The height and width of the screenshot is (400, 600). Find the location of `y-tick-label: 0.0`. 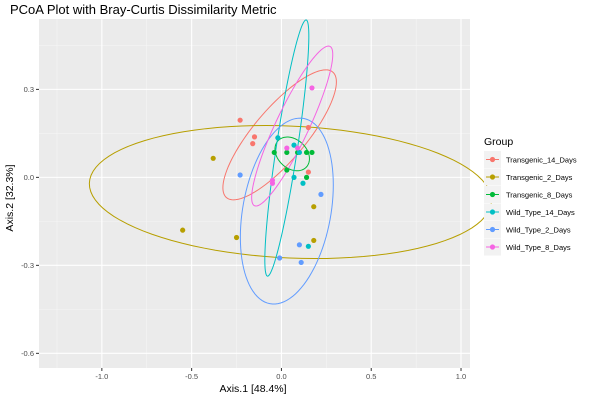

y-tick-label: 0.0 is located at coordinates (29, 177).